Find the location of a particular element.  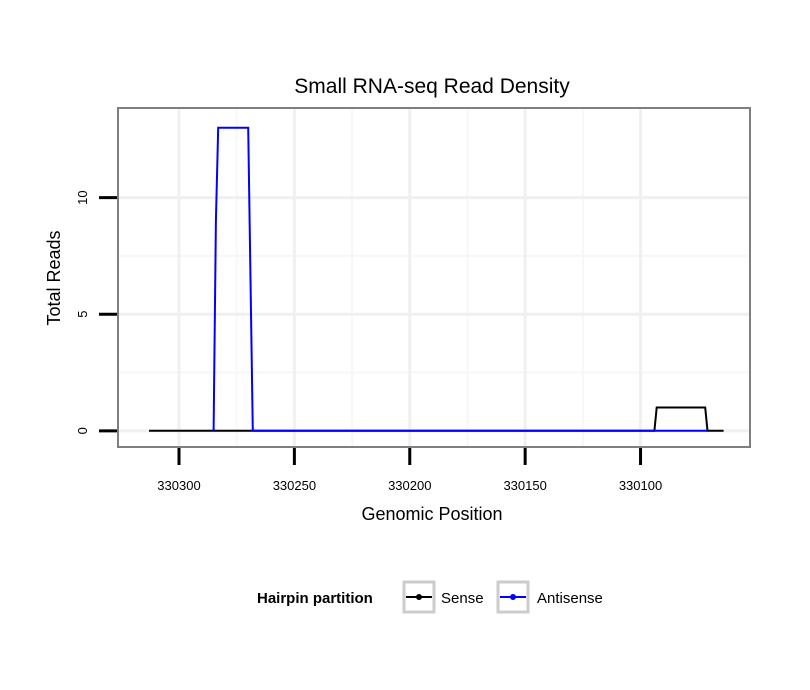

legend-item-antisense: Antisense is located at coordinates (549, 597).